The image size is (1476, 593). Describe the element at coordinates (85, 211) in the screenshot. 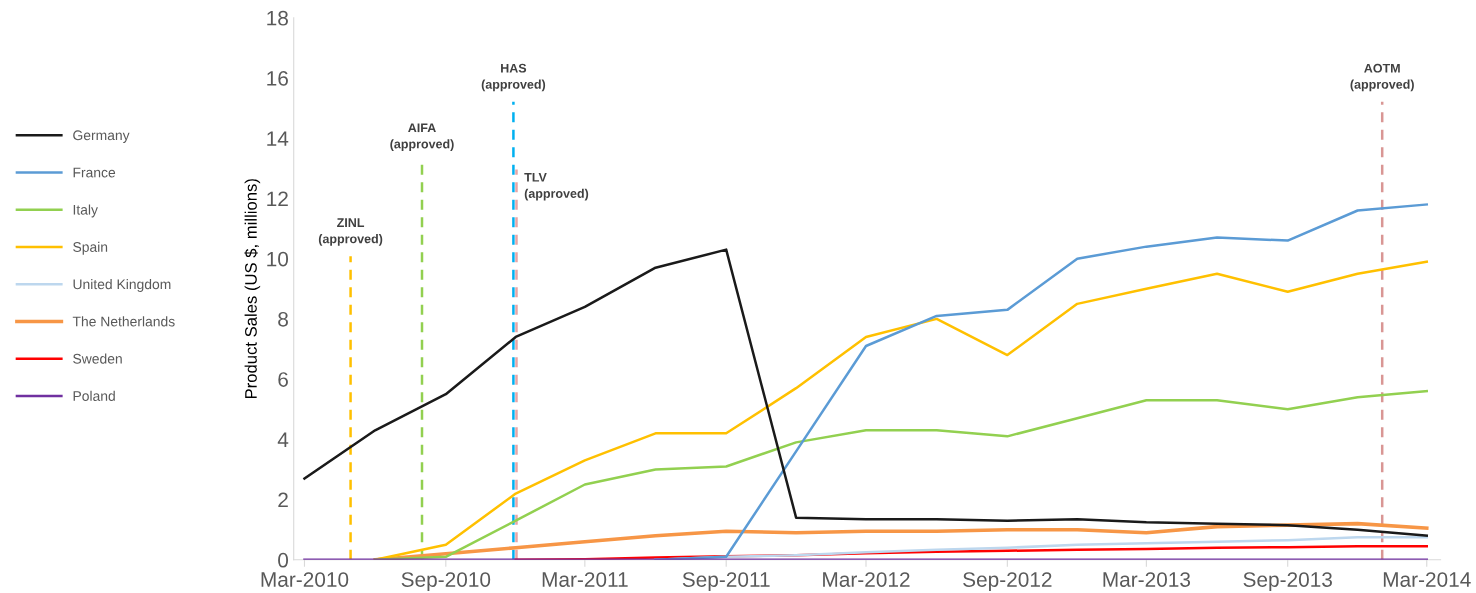

I see `legend-label: Italy` at that location.